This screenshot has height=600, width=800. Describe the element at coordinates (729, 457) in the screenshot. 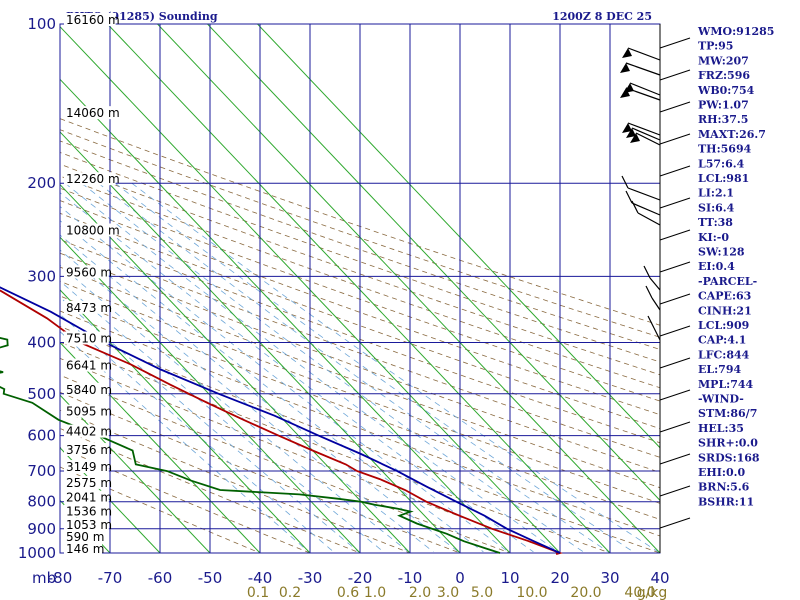

I see `stability-index: SRDS:168` at that location.